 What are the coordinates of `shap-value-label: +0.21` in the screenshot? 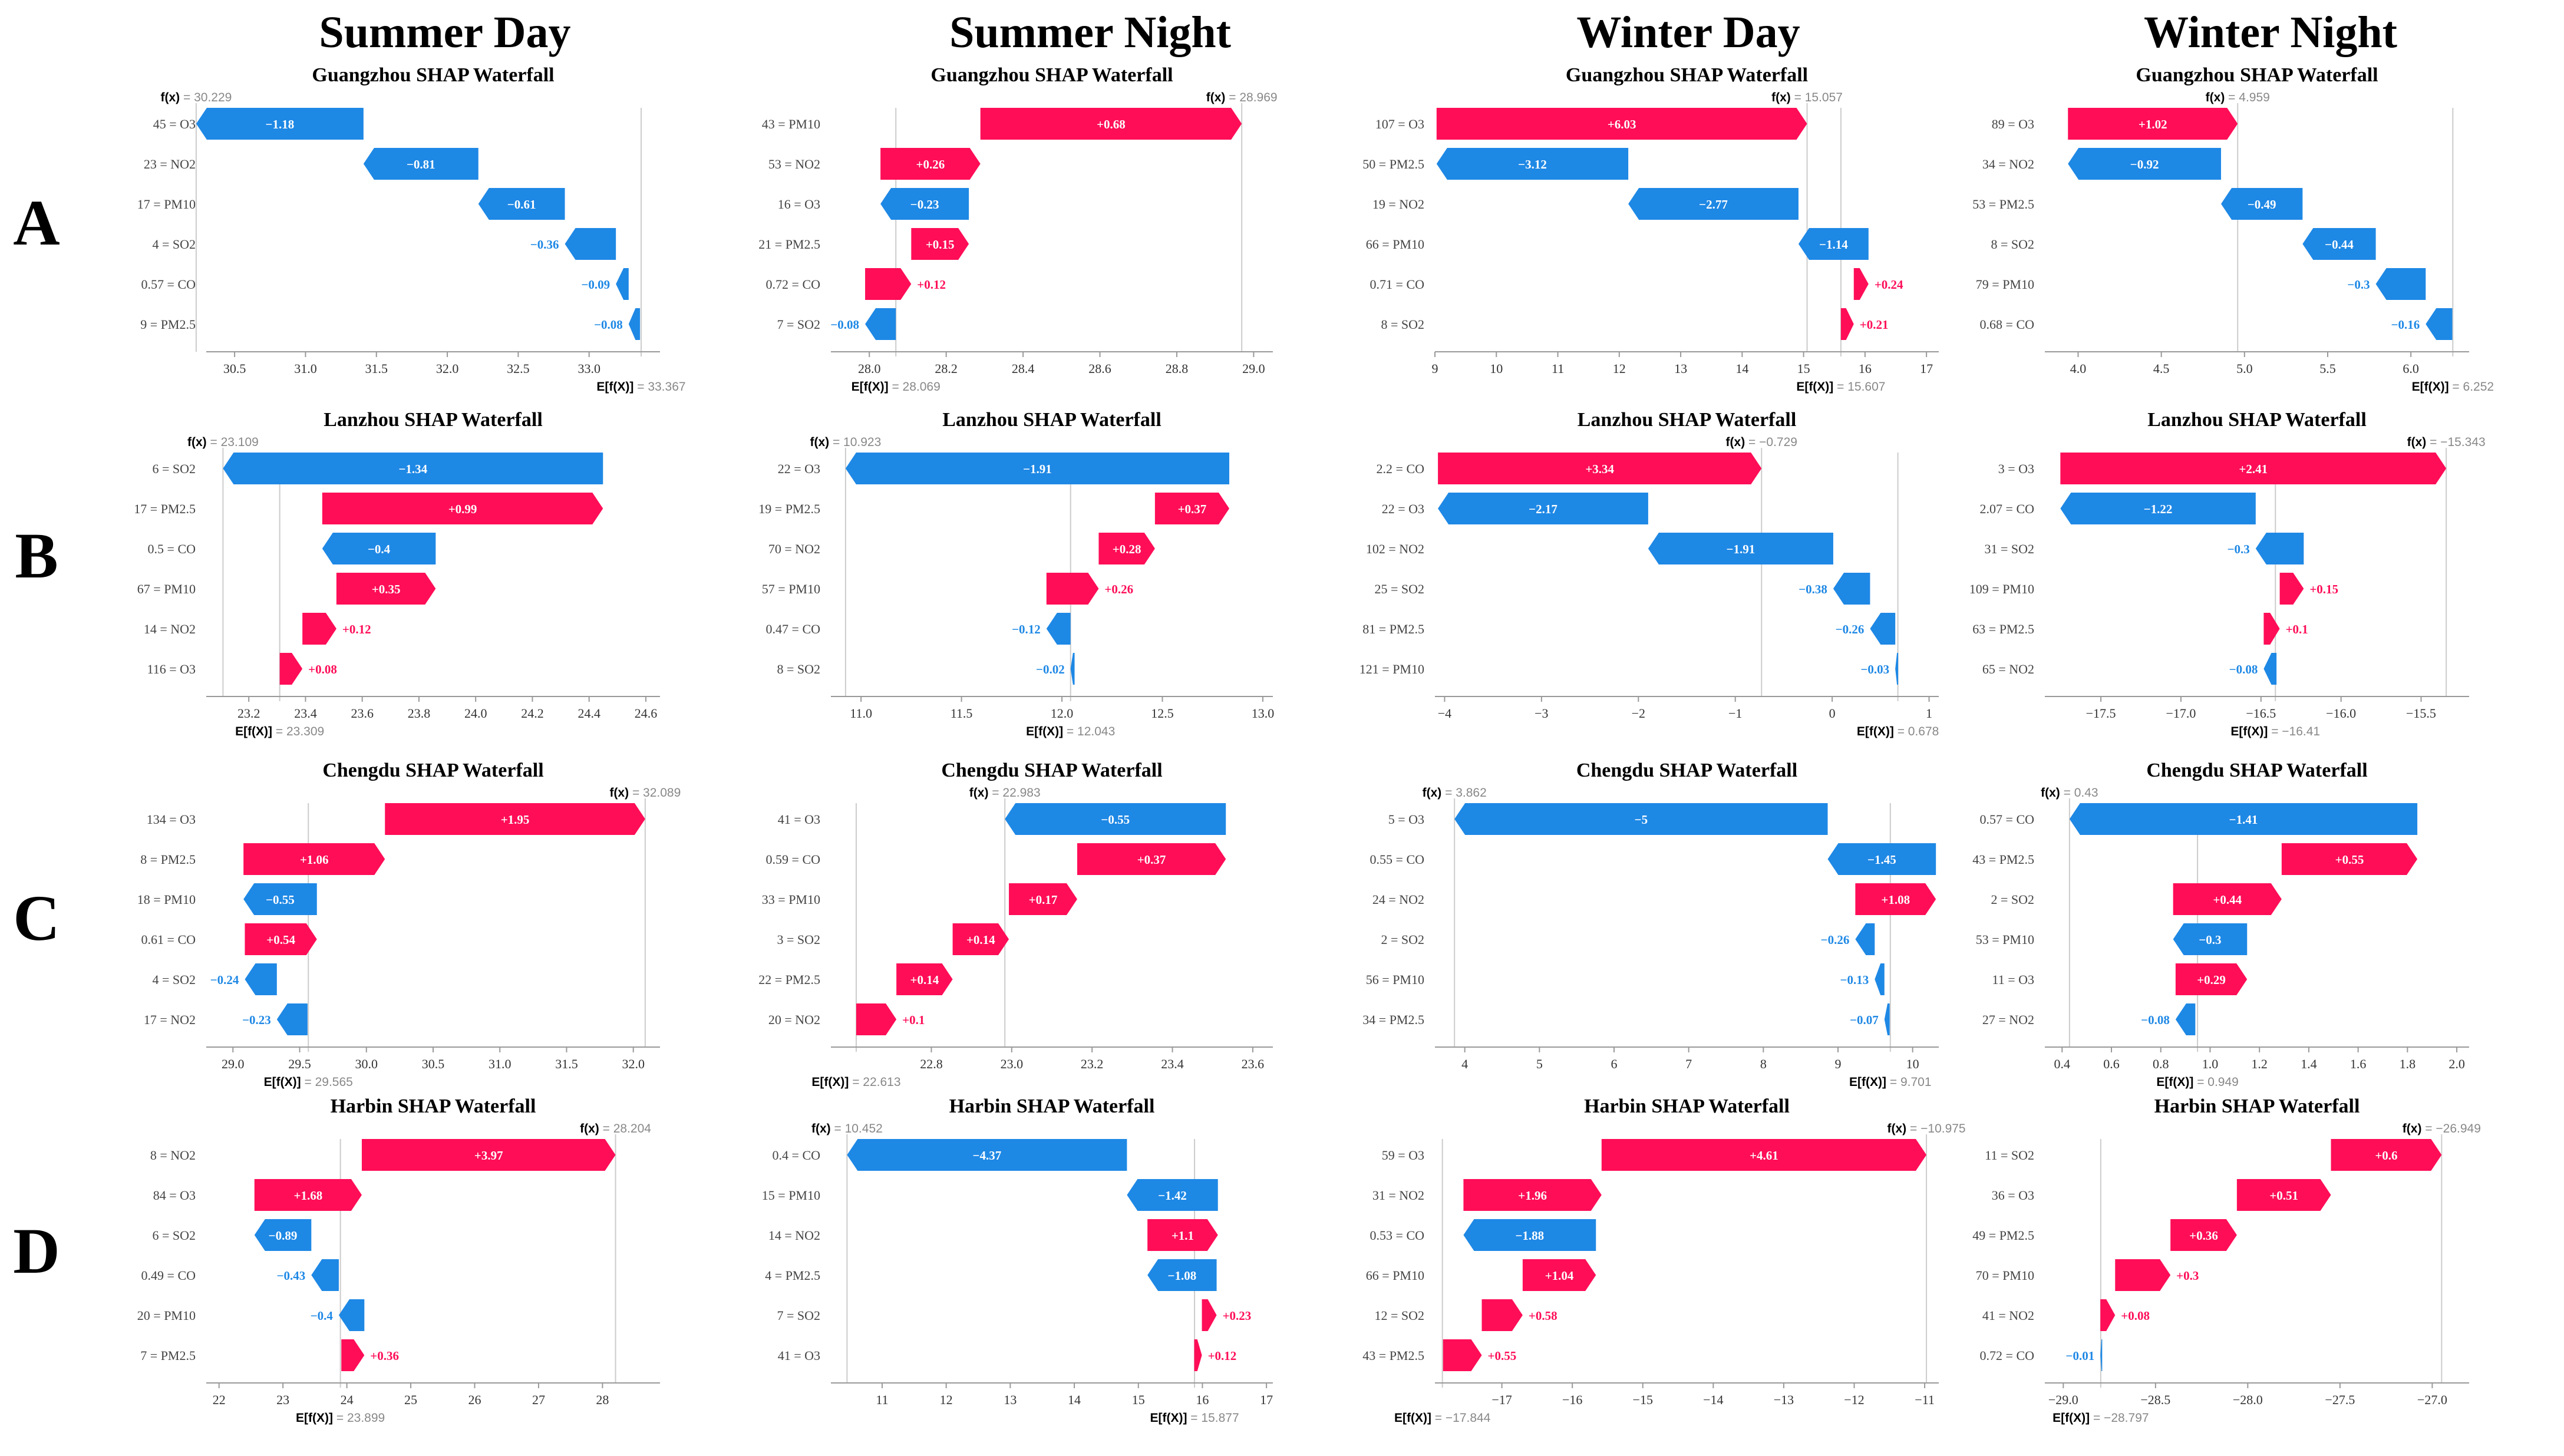 It's located at (1874, 325).